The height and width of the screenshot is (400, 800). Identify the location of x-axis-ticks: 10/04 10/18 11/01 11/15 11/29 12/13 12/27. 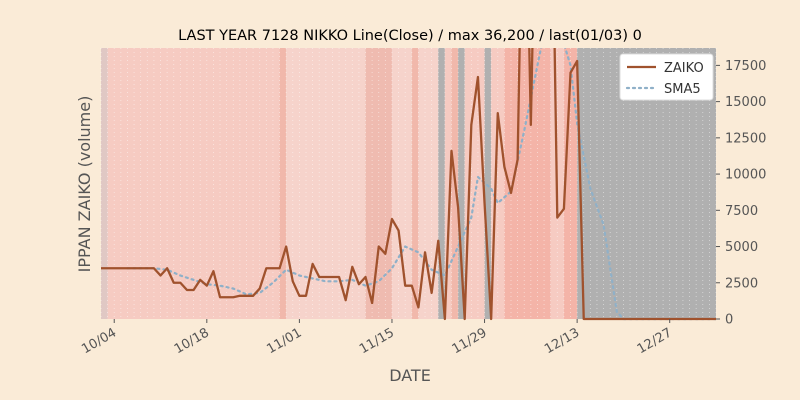
(377, 338).